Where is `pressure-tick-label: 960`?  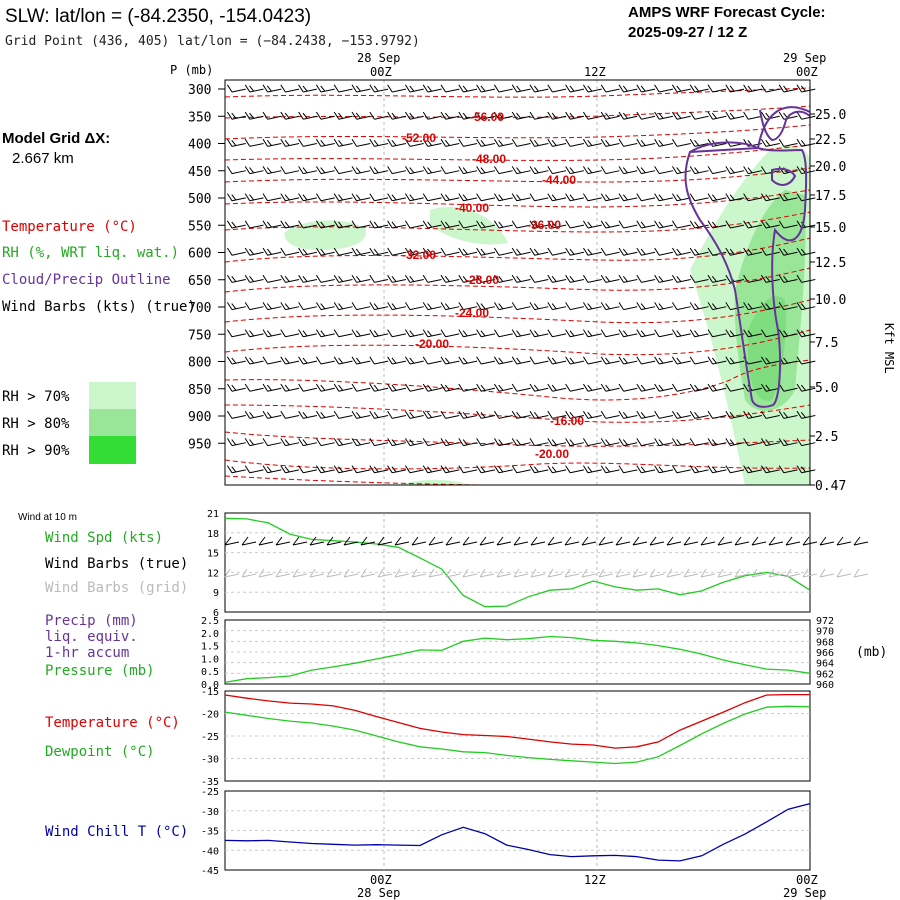
pressure-tick-label: 960 is located at coordinates (825, 685).